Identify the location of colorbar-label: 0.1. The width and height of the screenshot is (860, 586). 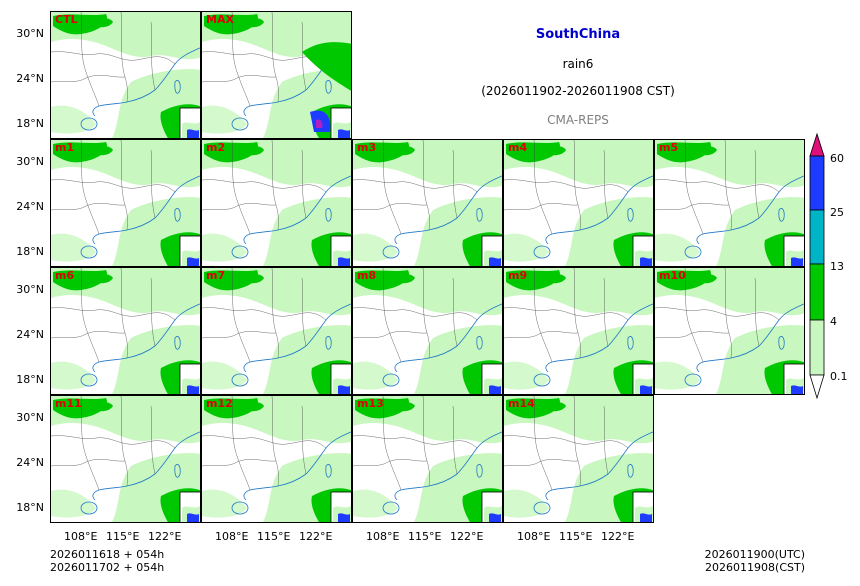
(839, 376).